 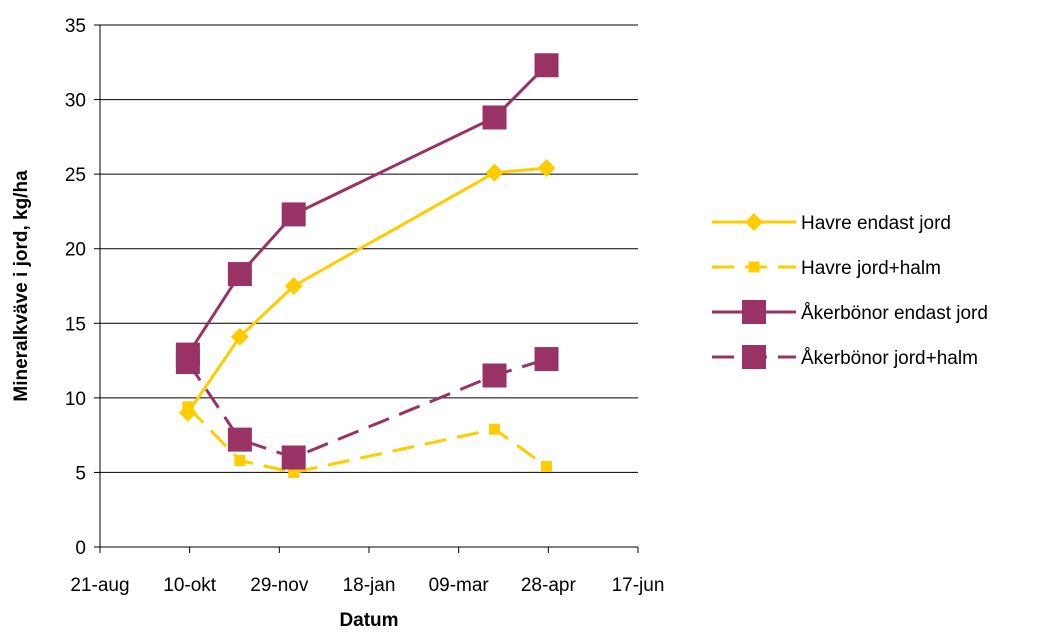 I want to click on legend-label: Havre jord+halm, so click(x=871, y=268).